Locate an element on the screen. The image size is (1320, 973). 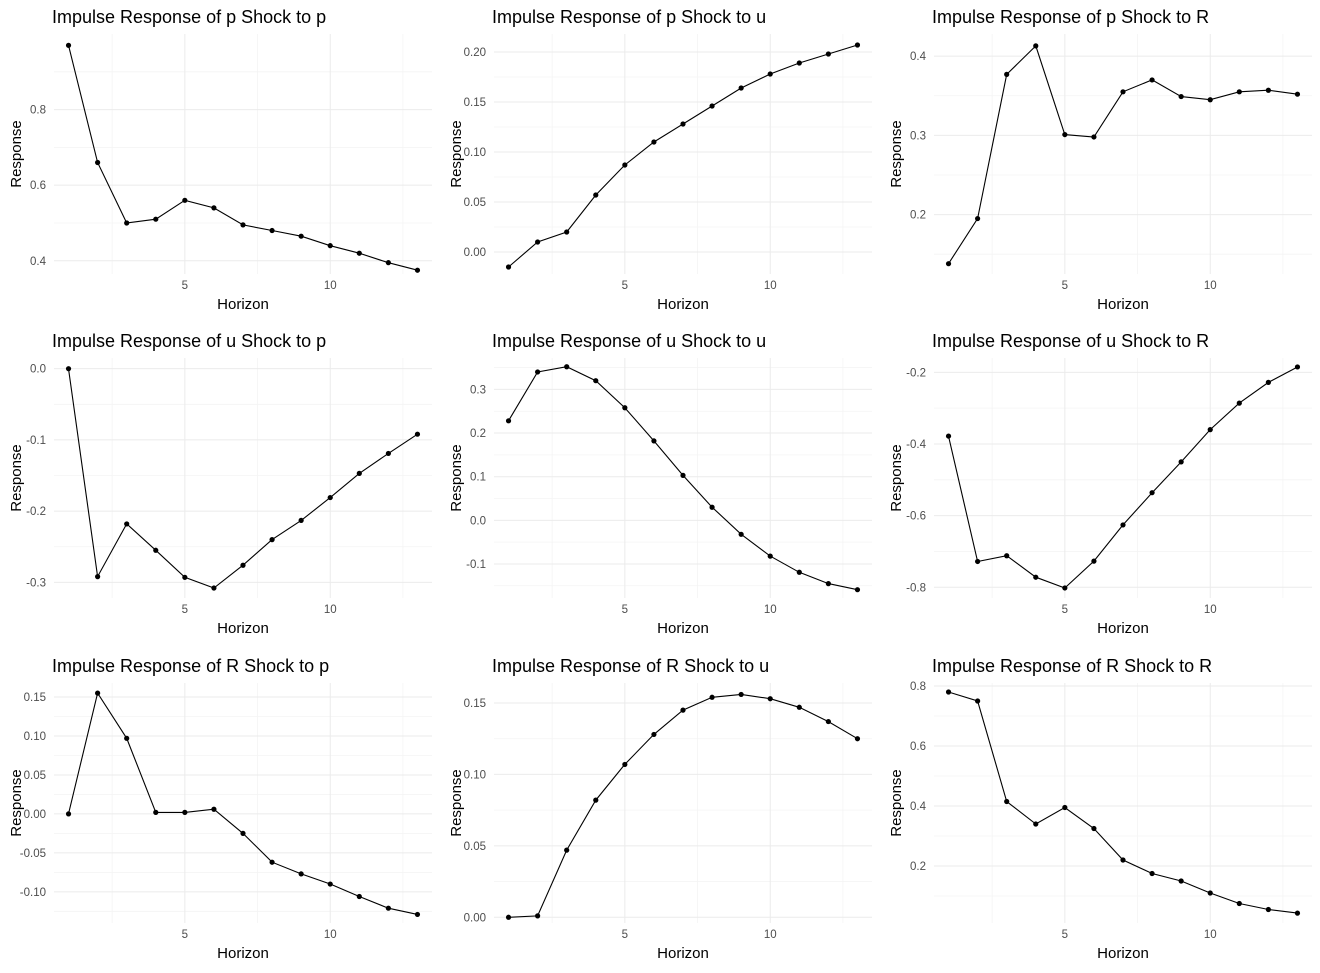
y-tick-label: 0.1 is located at coordinates (478, 478).